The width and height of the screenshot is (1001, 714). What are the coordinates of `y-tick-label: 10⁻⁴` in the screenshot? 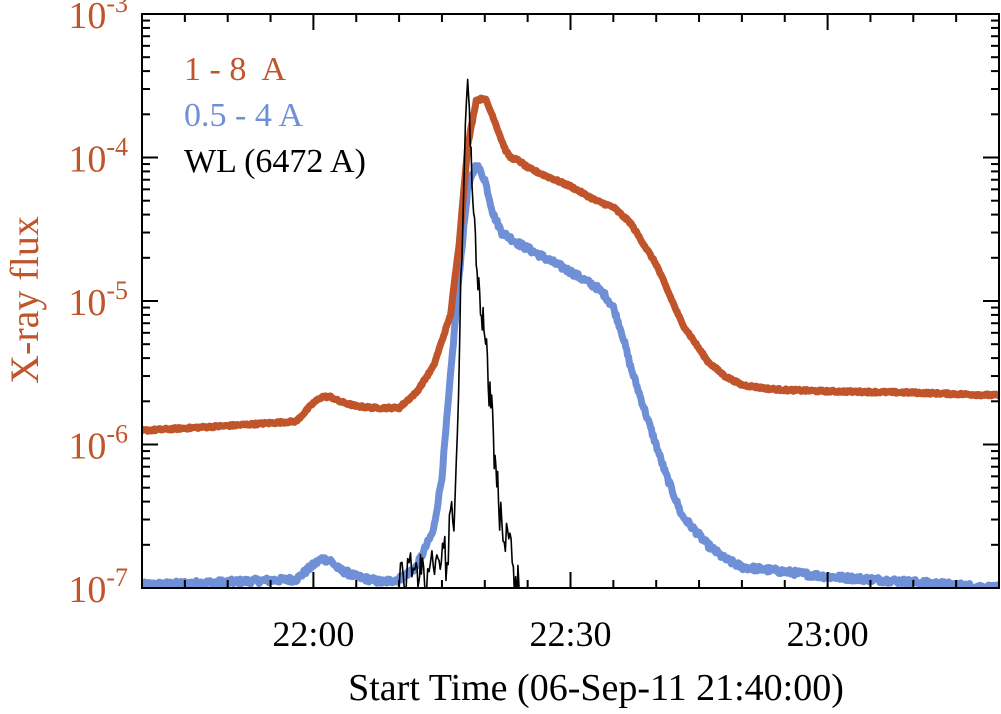 It's located at (98, 157).